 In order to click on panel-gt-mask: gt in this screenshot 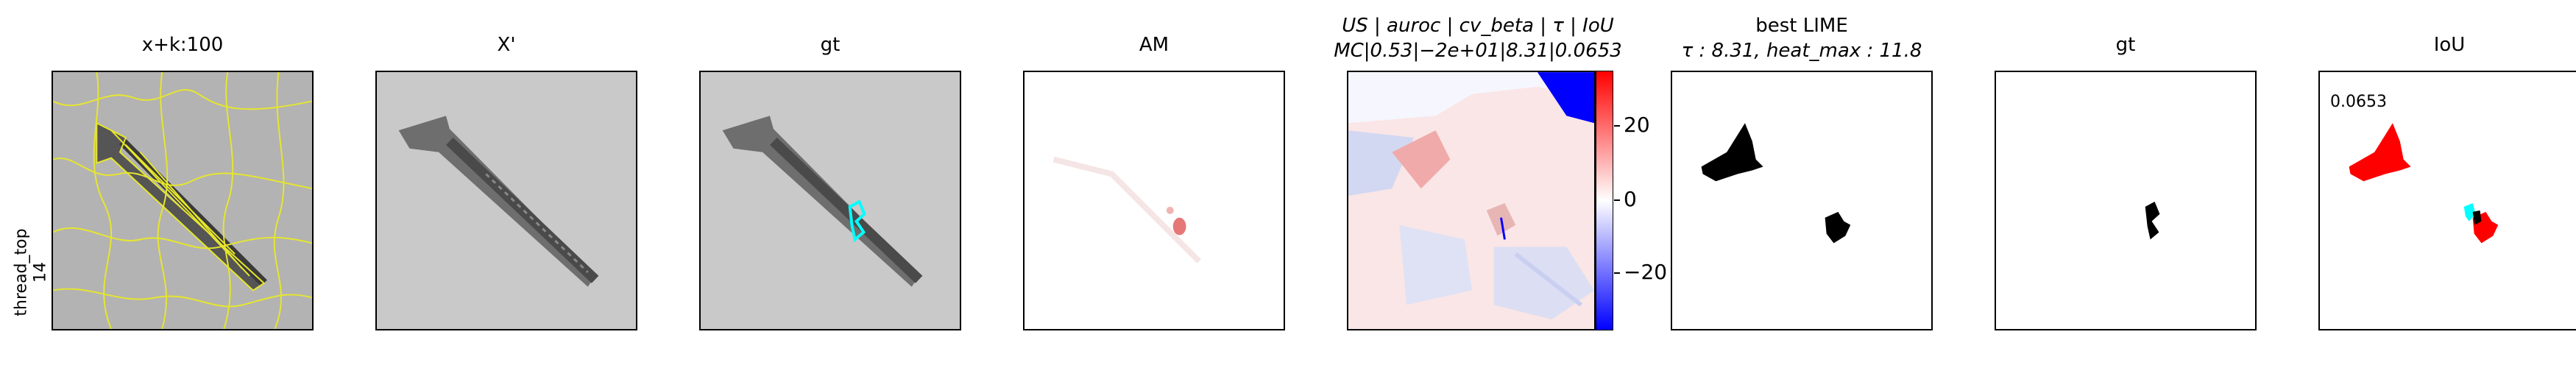, I will do `click(2126, 182)`.